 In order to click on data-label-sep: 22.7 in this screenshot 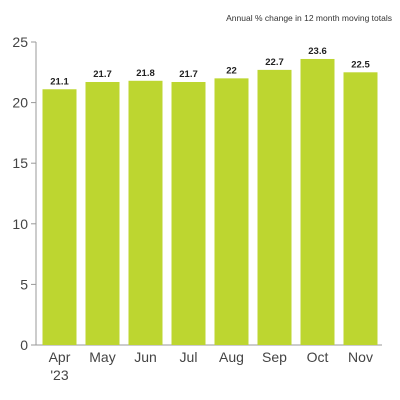, I will do `click(274, 62)`.